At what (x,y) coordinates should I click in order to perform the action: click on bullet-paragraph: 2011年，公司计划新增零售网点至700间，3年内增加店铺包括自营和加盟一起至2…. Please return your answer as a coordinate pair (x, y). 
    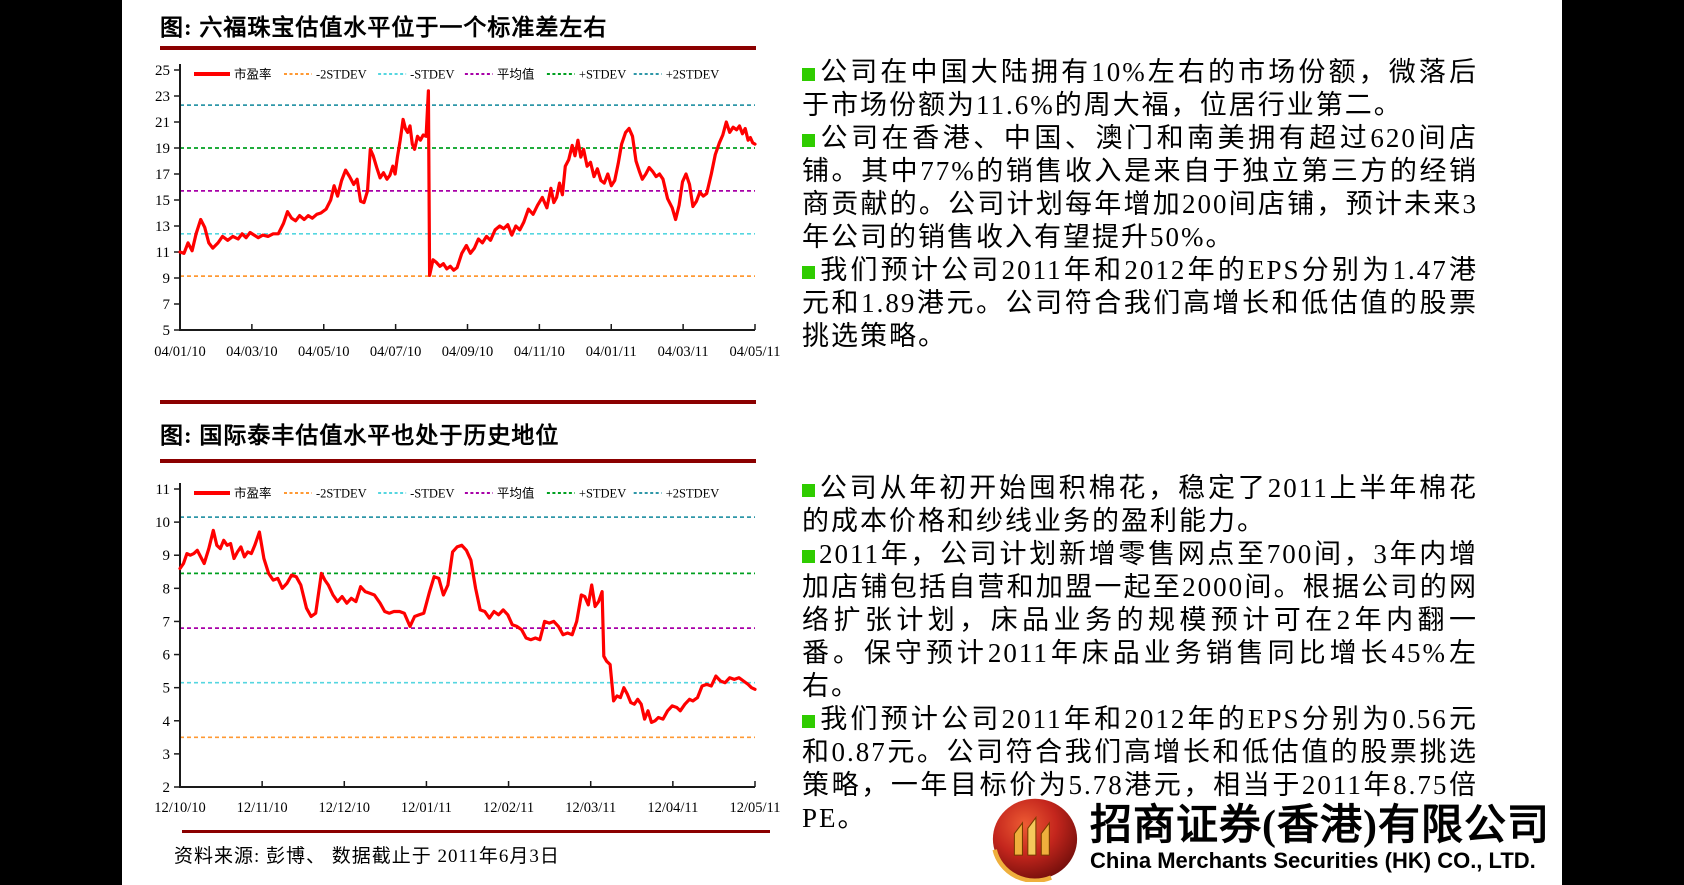
    Looking at the image, I should click on (1140, 620).